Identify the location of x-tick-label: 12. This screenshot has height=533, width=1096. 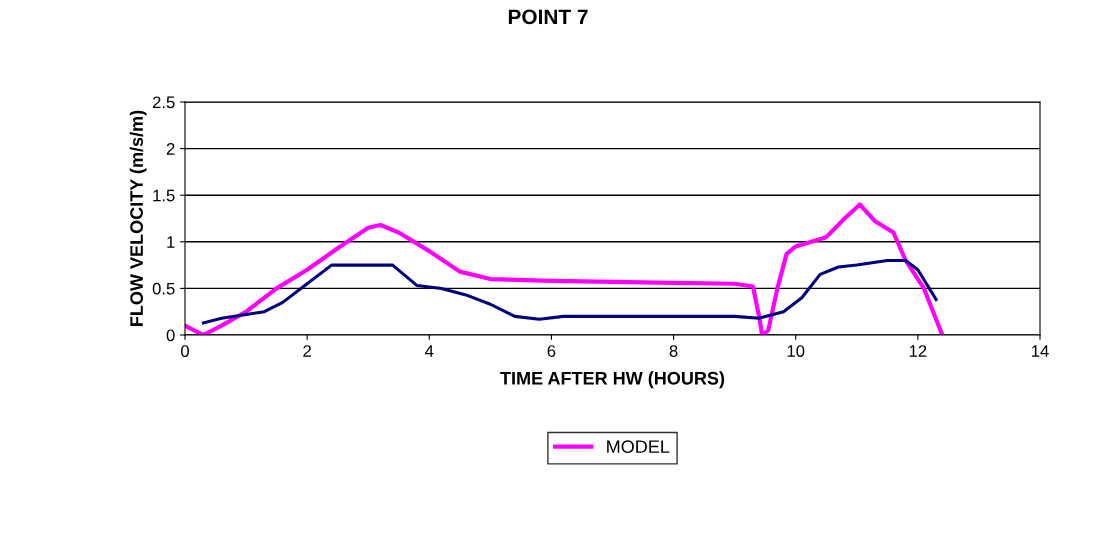
(918, 351).